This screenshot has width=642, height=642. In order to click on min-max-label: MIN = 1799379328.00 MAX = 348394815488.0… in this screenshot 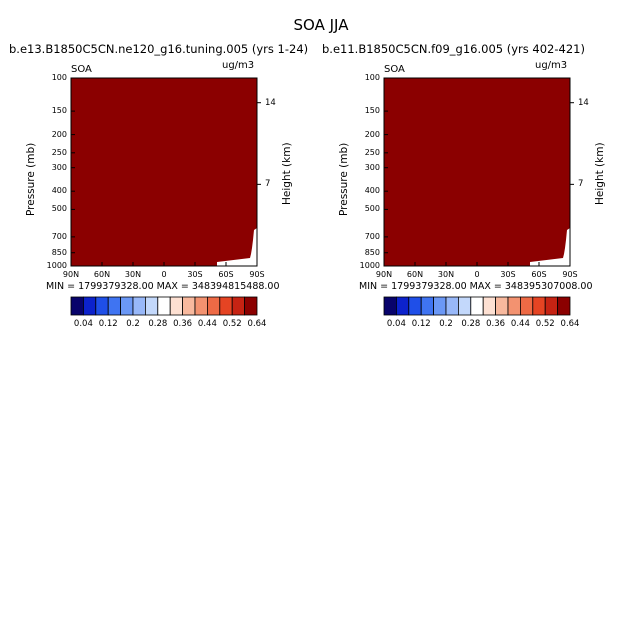, I will do `click(163, 286)`.